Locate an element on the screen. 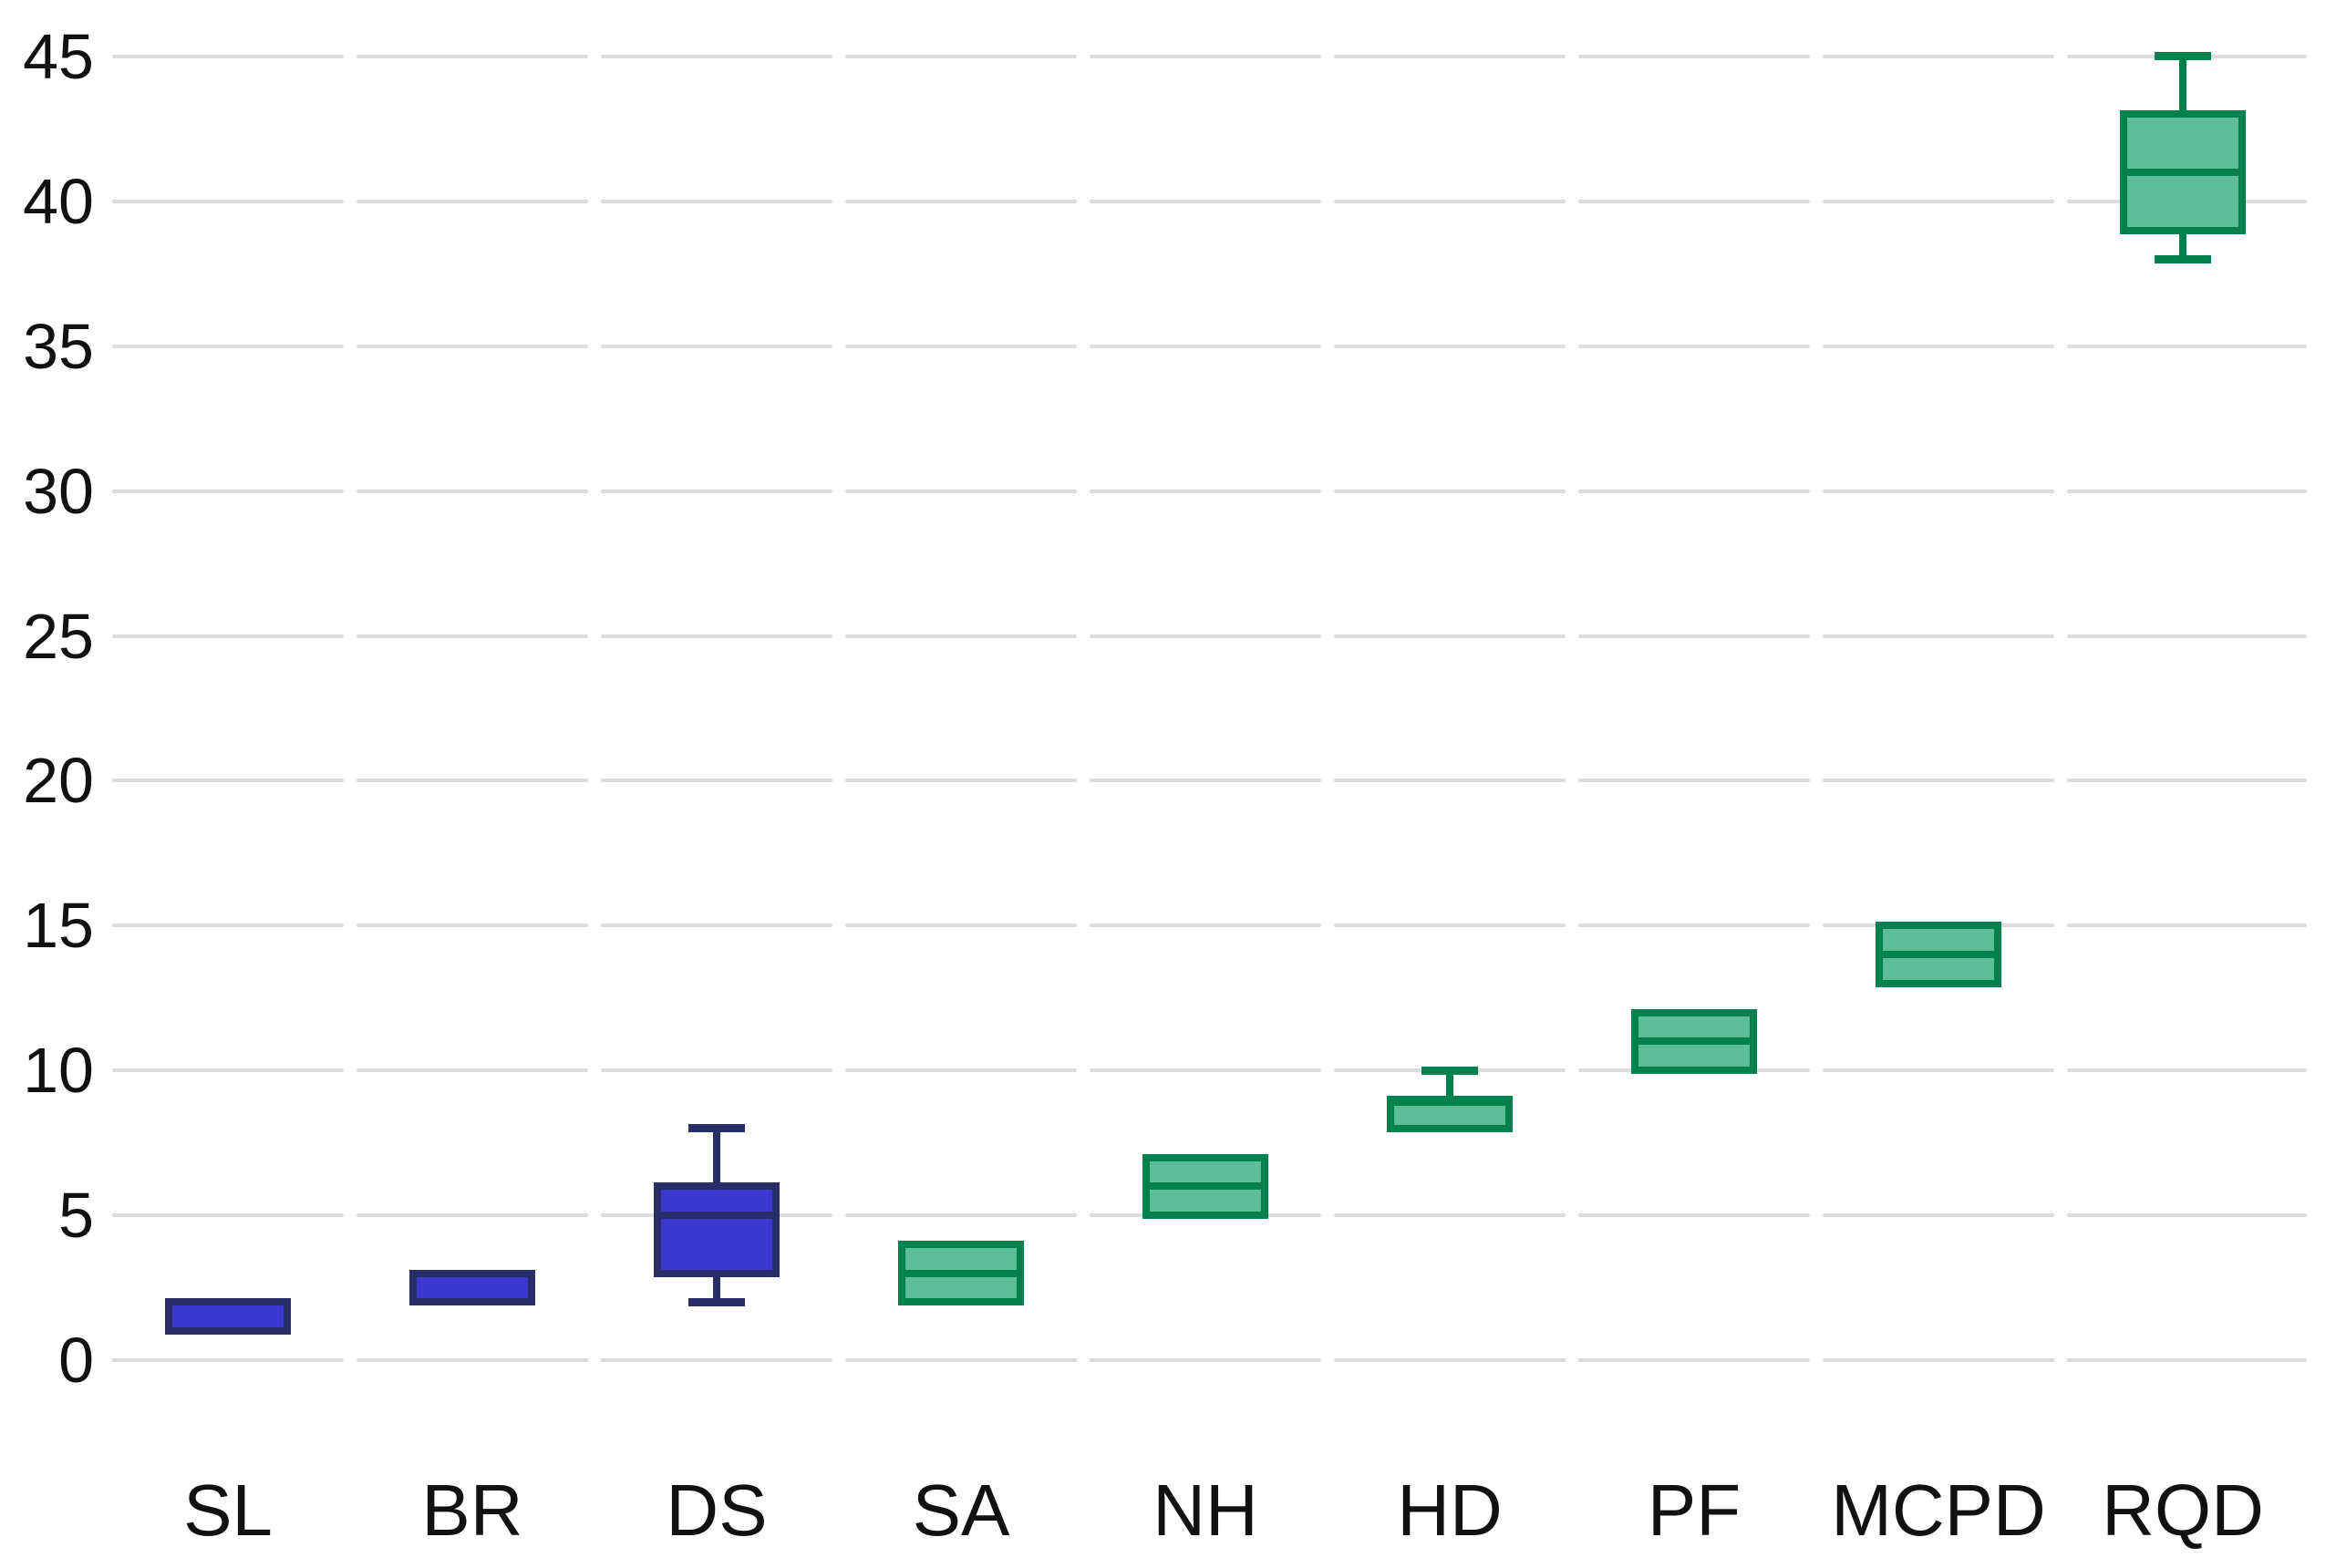 Image resolution: width=2336 pixels, height=1568 pixels. gridline-y20-seg6 is located at coordinates (1694, 781).